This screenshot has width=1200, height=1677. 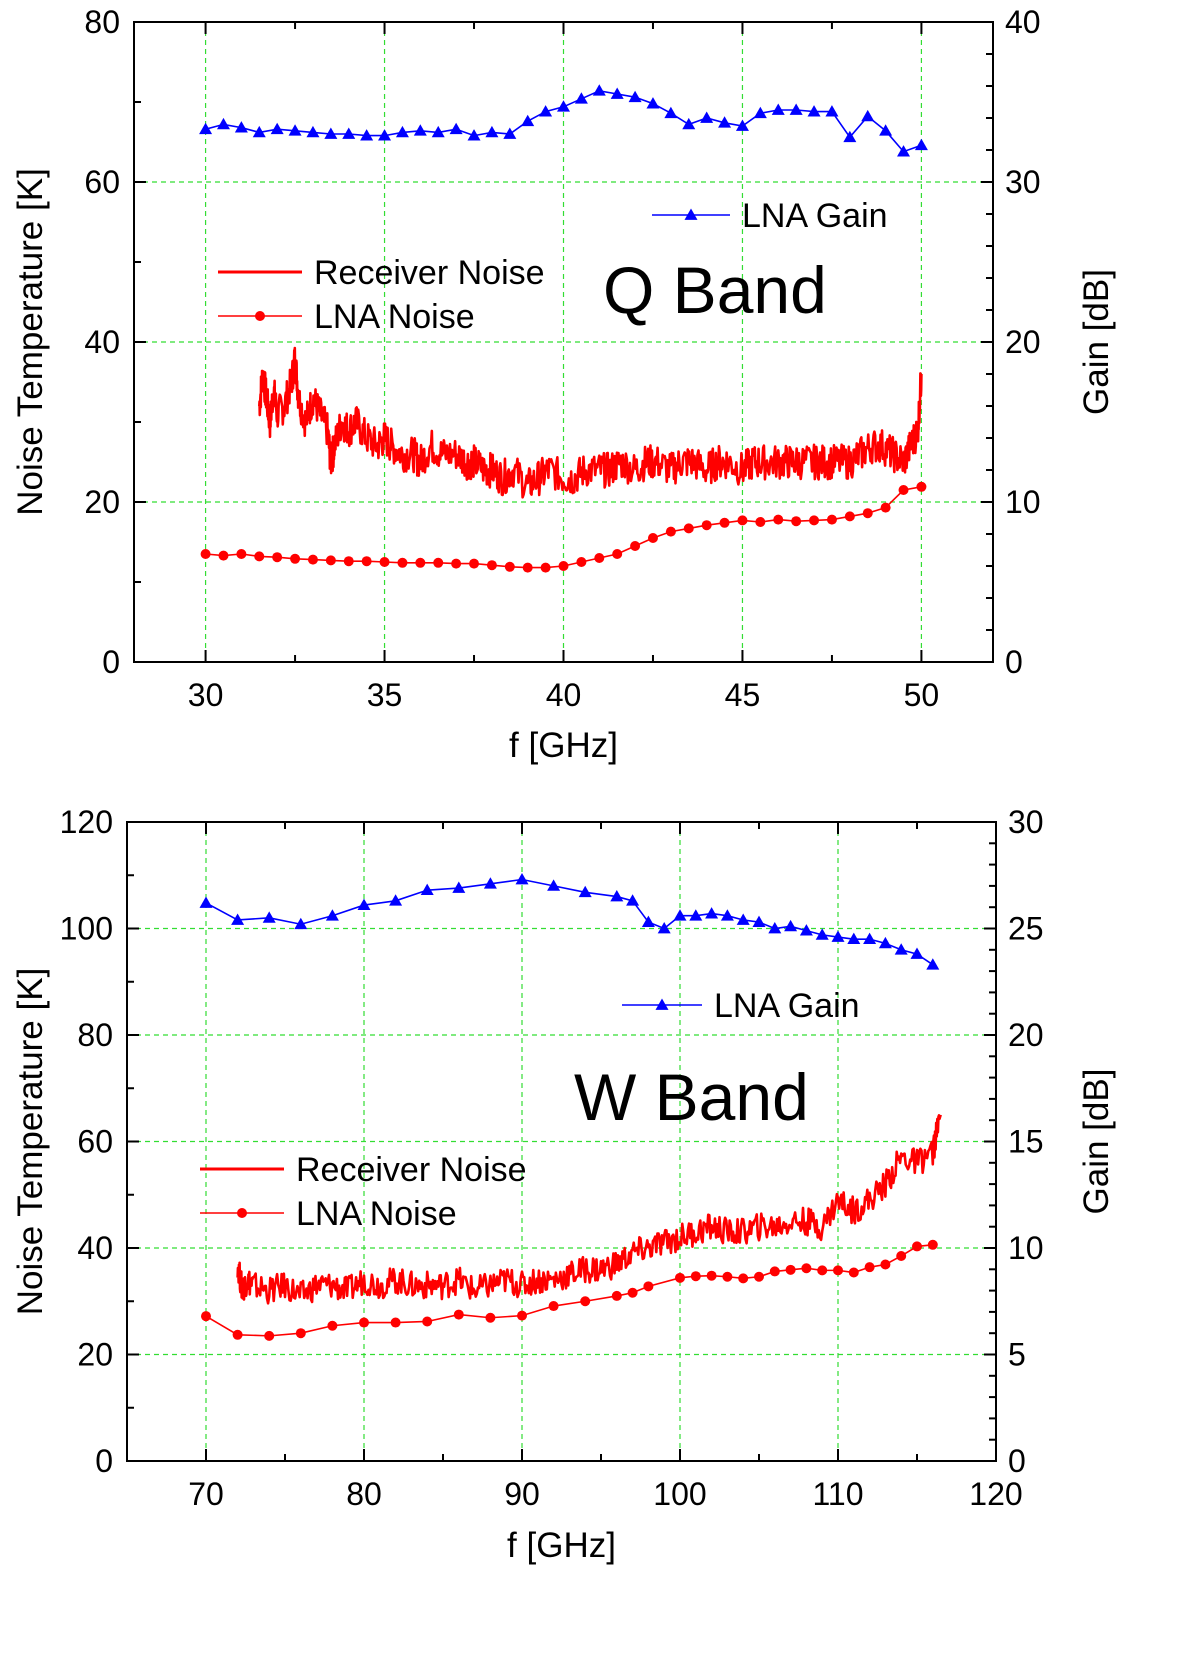 I want to click on legend-label: LNA Noise, so click(x=376, y=1214).